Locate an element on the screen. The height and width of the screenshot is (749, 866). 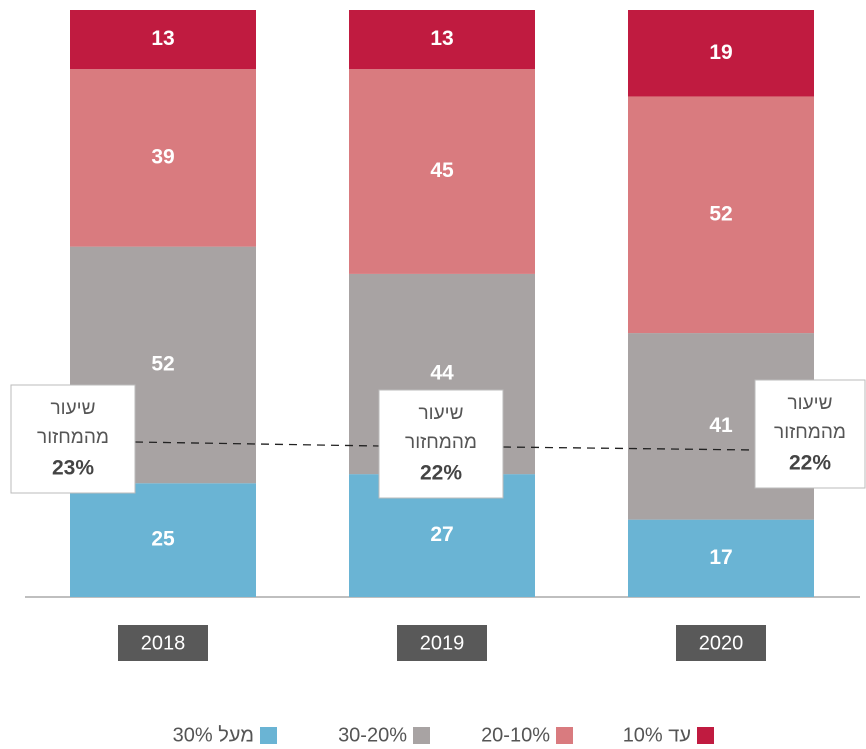
value-label: 19 is located at coordinates (720, 52).